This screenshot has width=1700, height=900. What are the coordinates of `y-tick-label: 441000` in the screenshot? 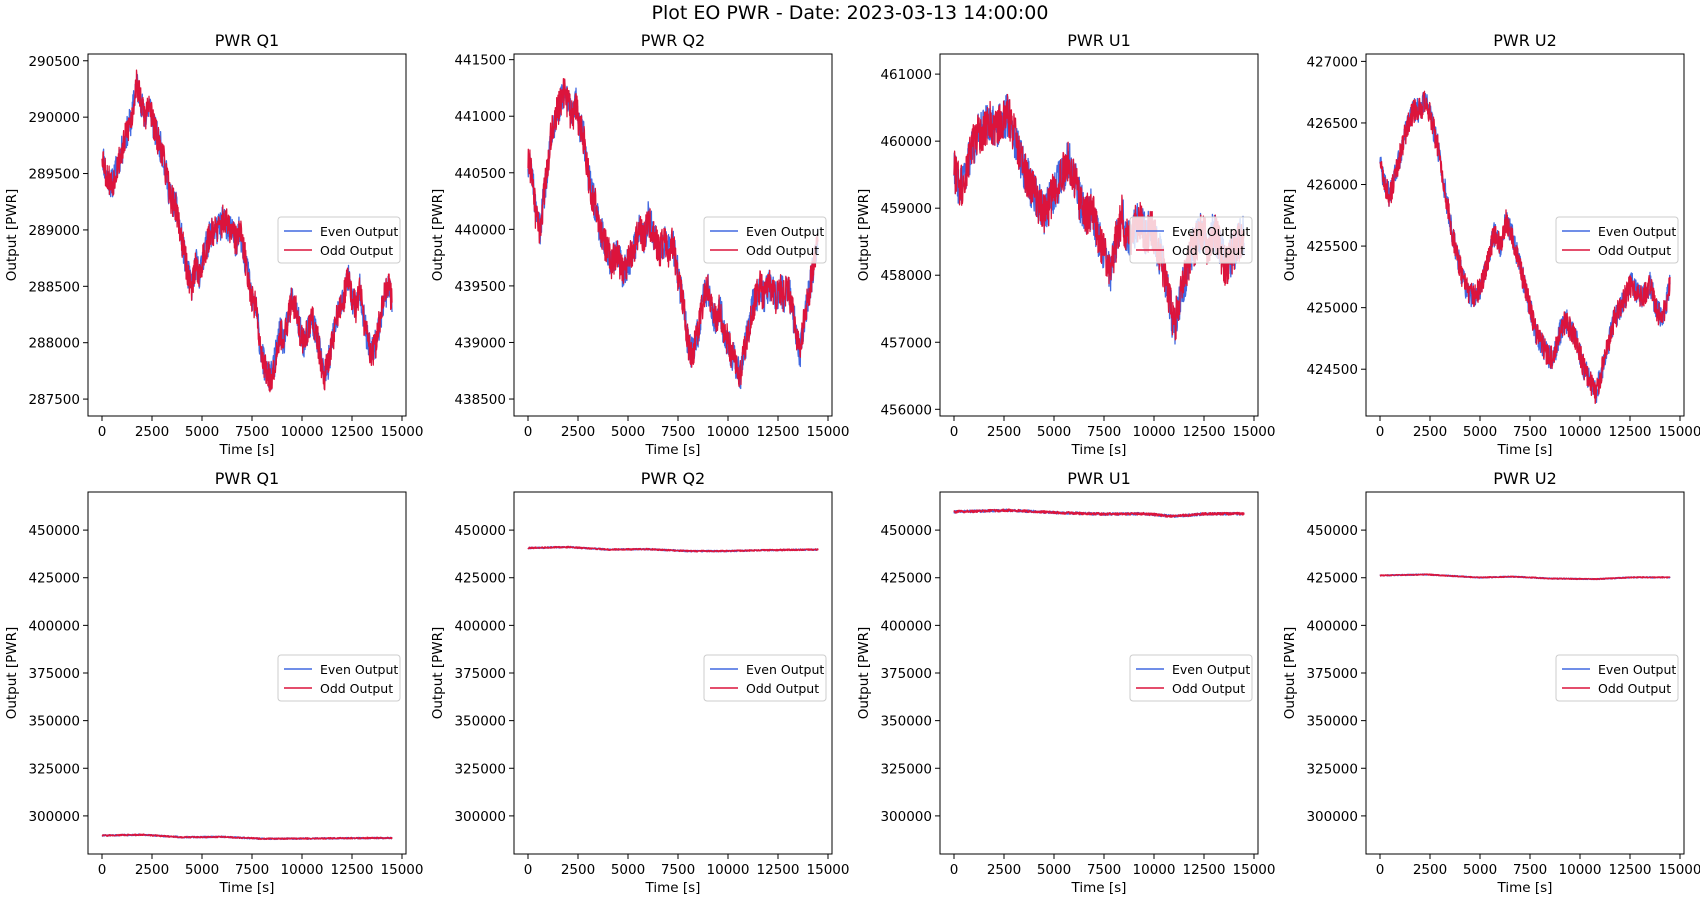 It's located at (480, 117).